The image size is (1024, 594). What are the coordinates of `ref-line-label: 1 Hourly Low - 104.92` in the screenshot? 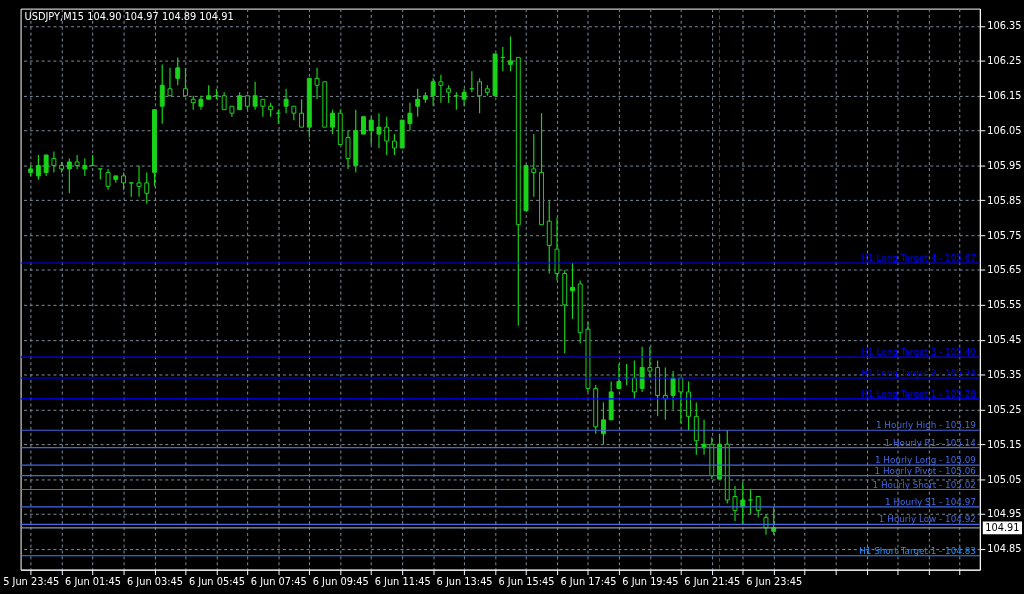 It's located at (927, 519).